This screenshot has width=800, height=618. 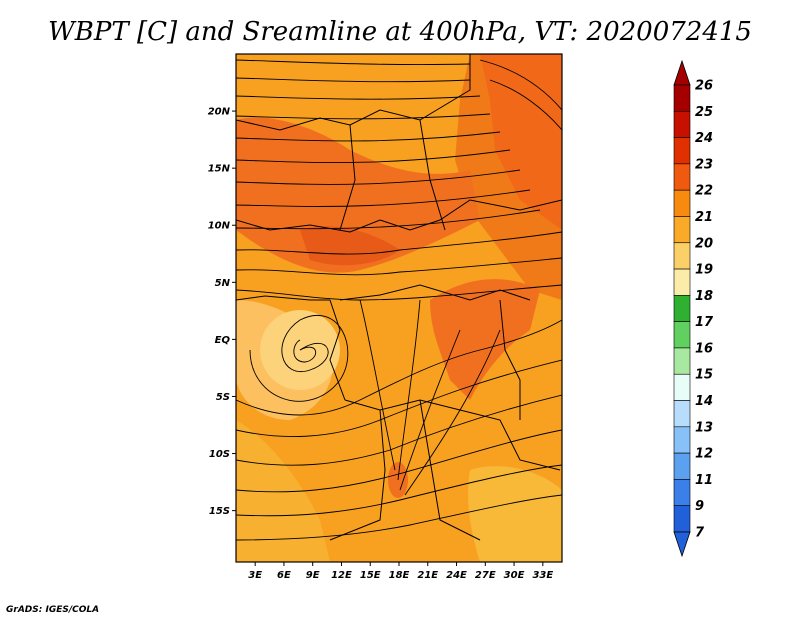 I want to click on colorbar-label: 11, so click(x=704, y=480).